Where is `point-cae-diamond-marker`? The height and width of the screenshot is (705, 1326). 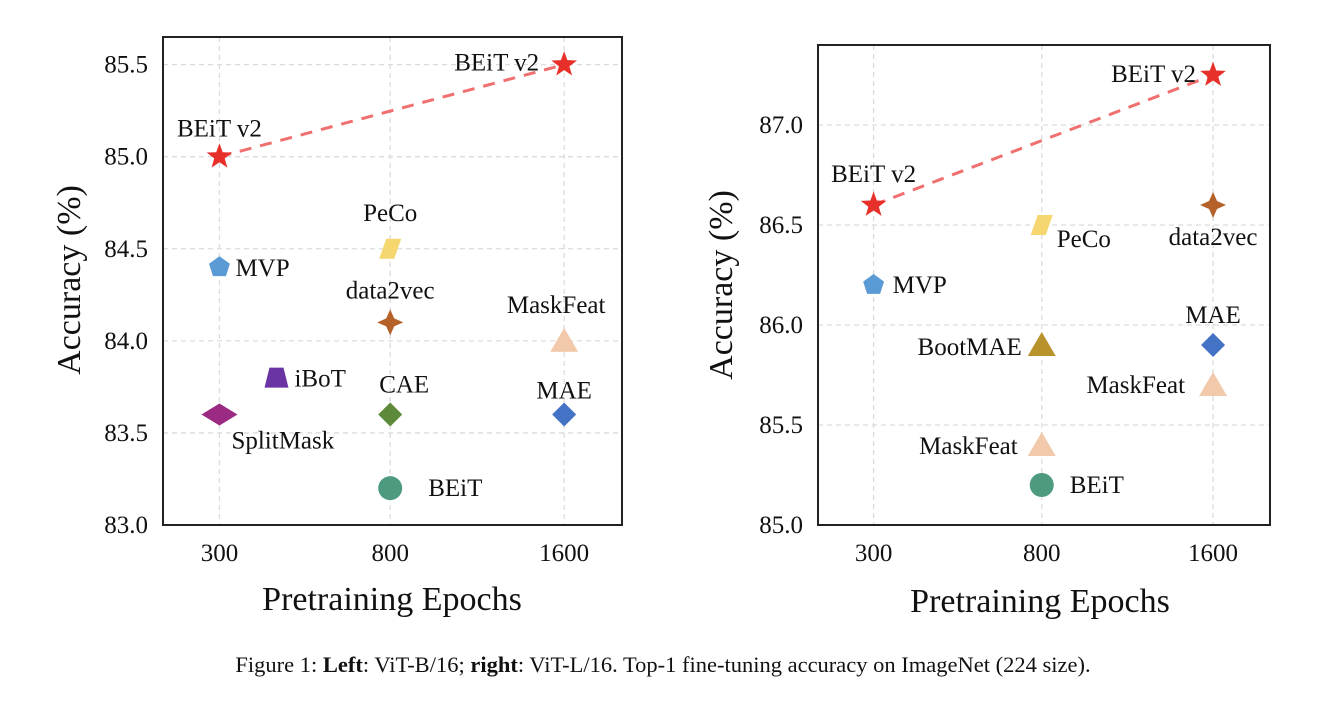 point-cae-diamond-marker is located at coordinates (390, 414).